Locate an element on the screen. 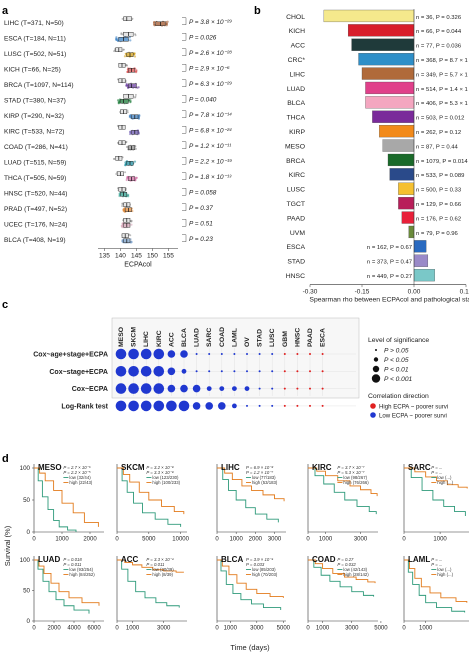 This screenshot has height=664, width=469. c-legend-sig-label: P < 0.001 is located at coordinates (398, 379).